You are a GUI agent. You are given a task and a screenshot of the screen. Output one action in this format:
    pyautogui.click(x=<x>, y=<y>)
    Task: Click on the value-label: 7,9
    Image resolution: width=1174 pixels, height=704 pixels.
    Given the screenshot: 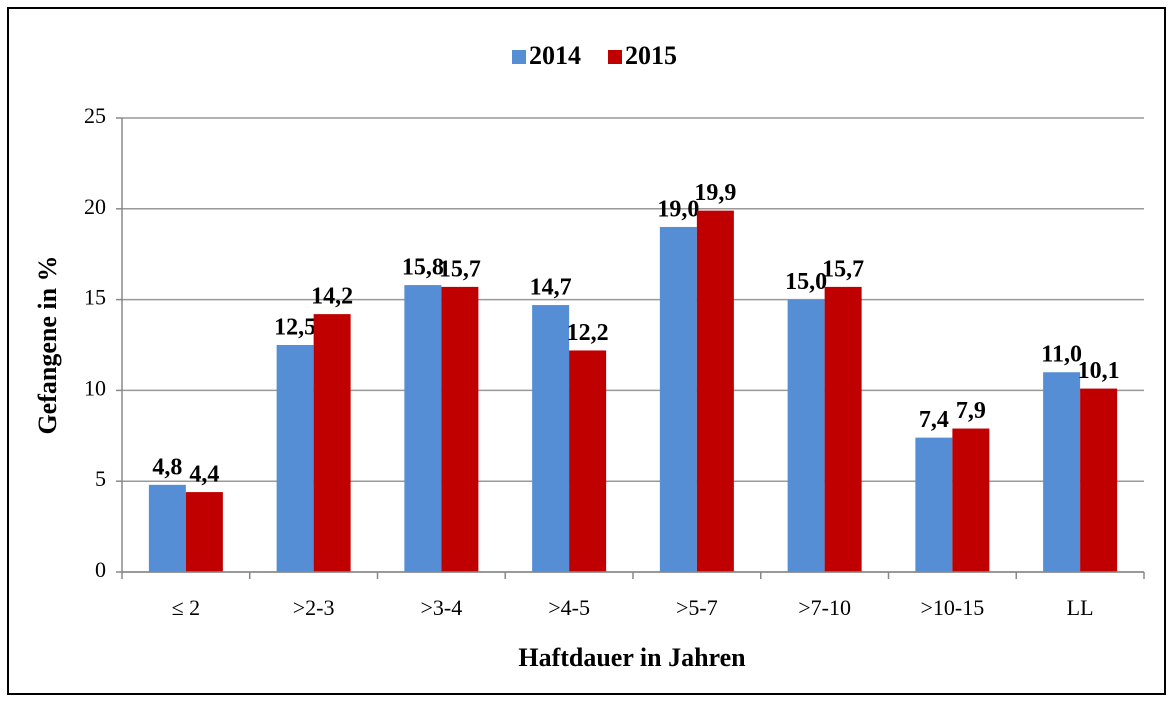 What is the action you would take?
    pyautogui.click(x=971, y=411)
    